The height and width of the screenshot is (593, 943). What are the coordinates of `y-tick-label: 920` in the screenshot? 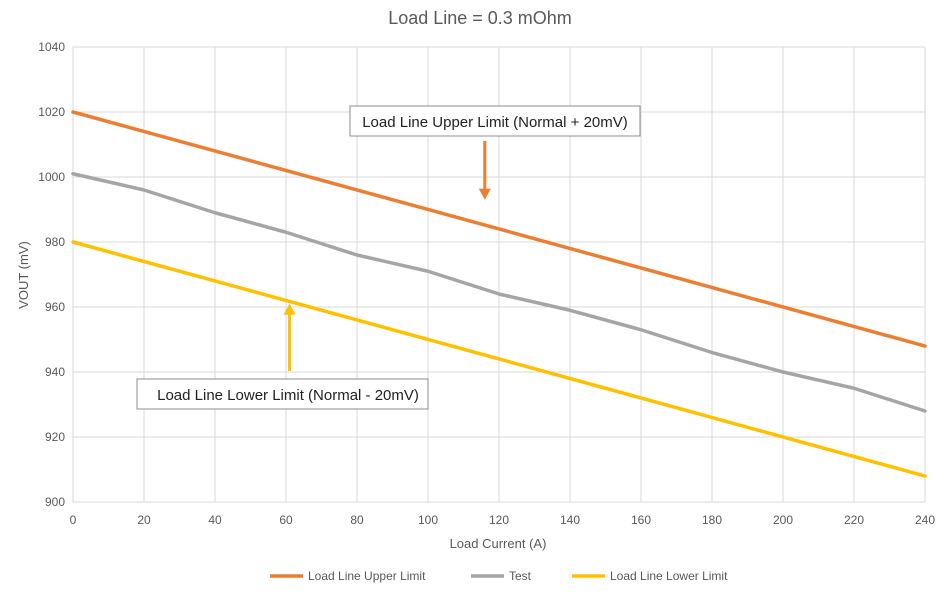 It's located at (55, 437).